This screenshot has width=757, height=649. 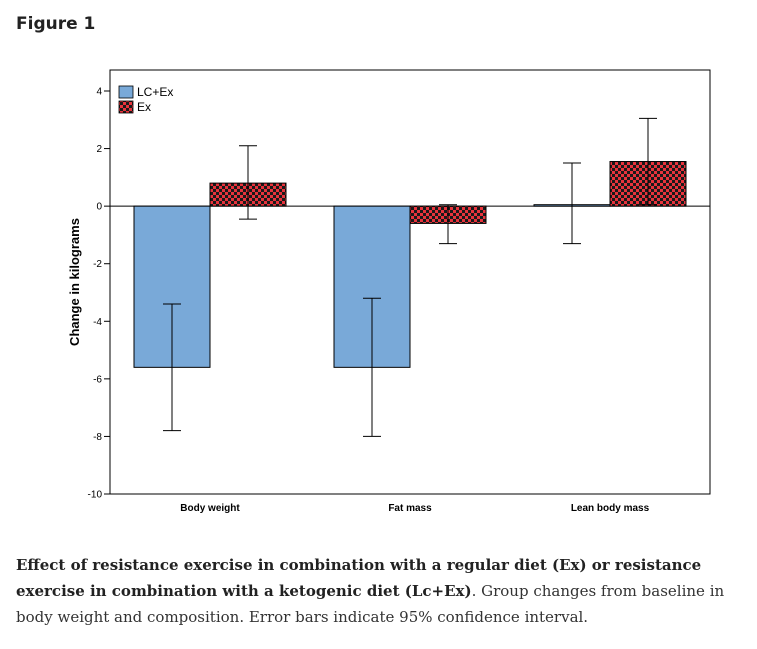 I want to click on x-category-label: Body weight, so click(x=210, y=508).